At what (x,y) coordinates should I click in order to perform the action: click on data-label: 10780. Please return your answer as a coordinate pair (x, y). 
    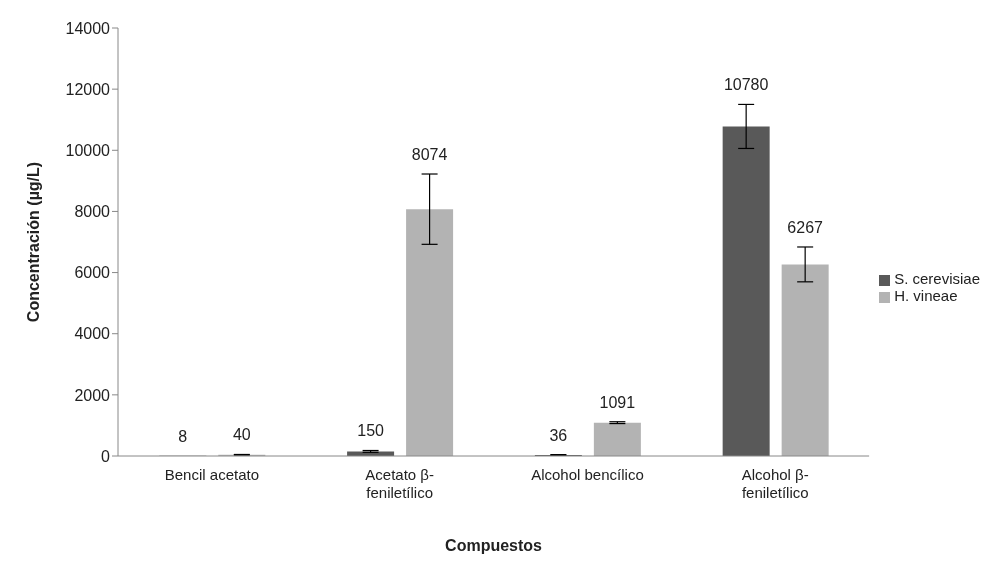
    Looking at the image, I should click on (746, 85).